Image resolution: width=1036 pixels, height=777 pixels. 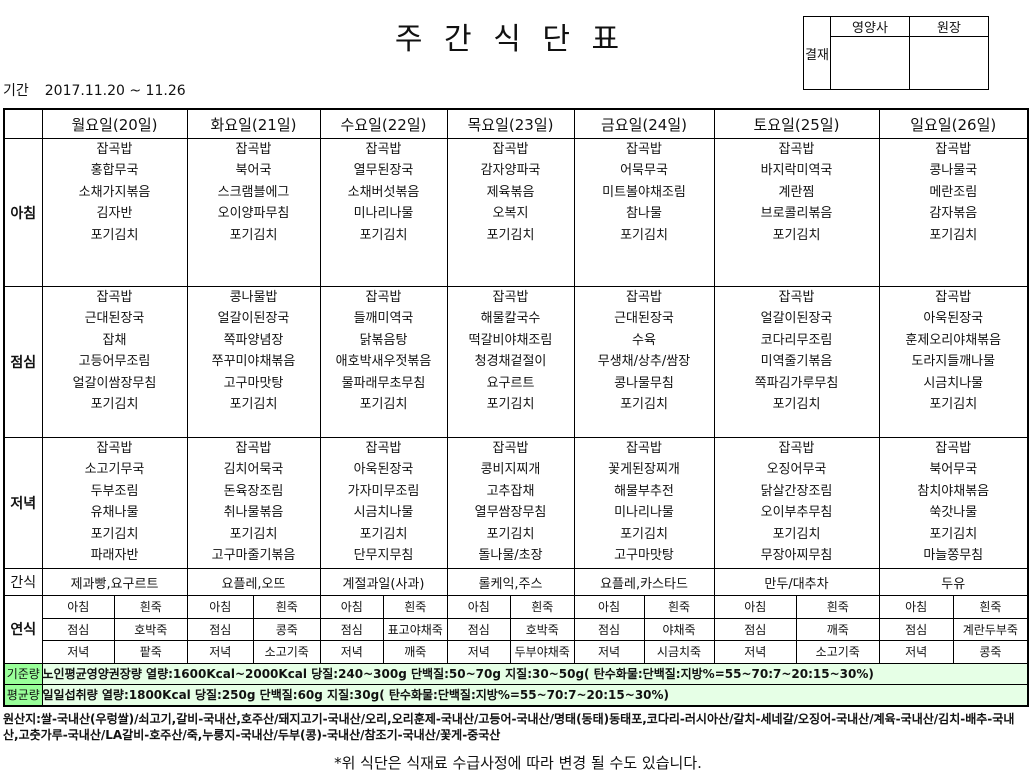 I want to click on soft-cell: 아침 흰죽 점심 콩죽 저녁 소고기죽, so click(x=253, y=629).